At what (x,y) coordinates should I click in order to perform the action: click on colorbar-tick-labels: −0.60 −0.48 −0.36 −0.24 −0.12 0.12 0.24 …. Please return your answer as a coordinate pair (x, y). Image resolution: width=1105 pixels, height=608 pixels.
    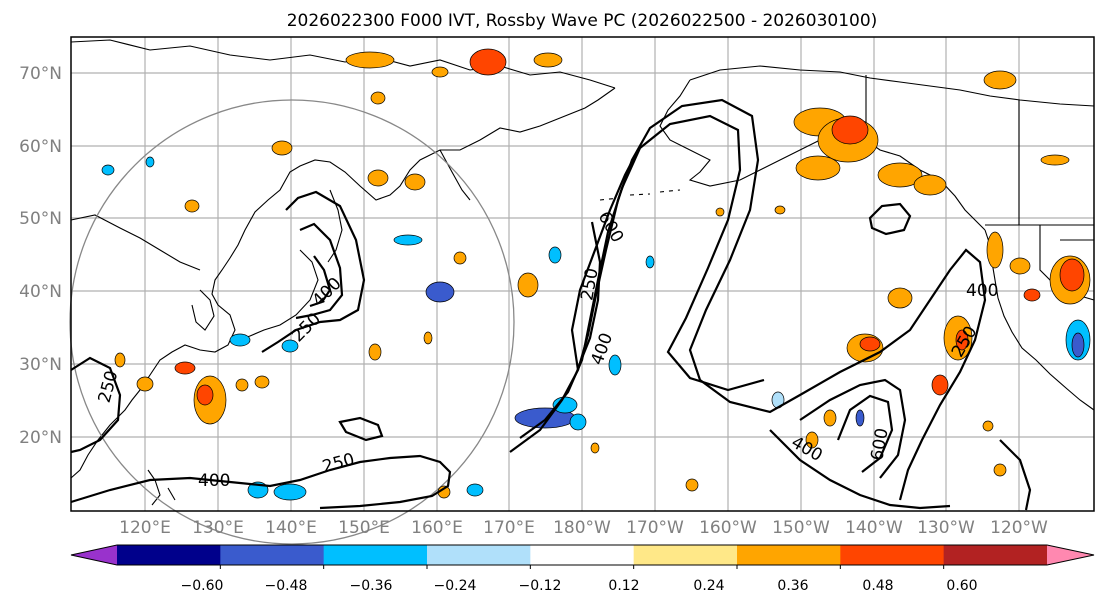
    Looking at the image, I should click on (579, 586).